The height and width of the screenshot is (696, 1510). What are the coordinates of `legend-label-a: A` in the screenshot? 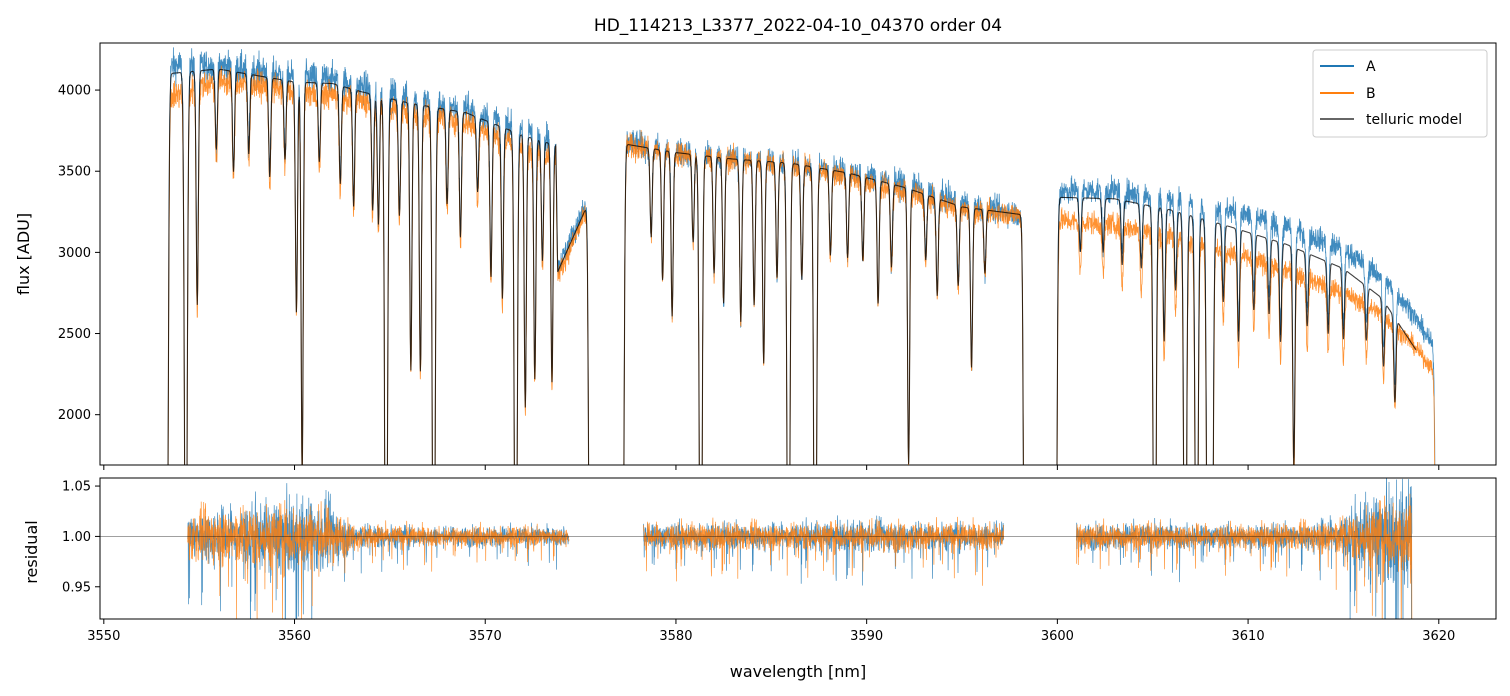 It's located at (1371, 67).